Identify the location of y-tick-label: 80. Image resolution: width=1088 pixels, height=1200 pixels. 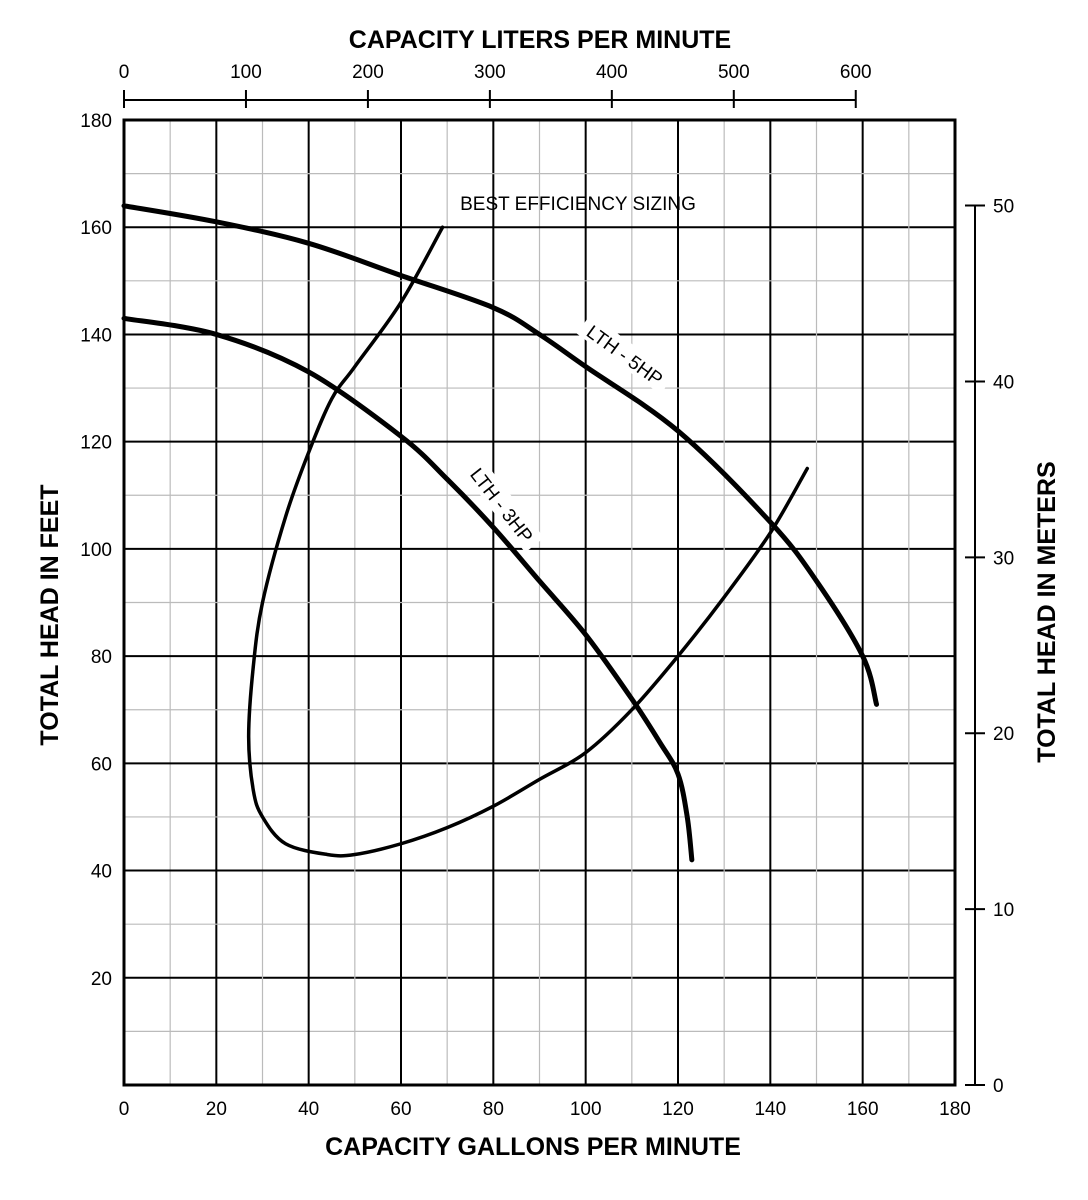
(101, 657).